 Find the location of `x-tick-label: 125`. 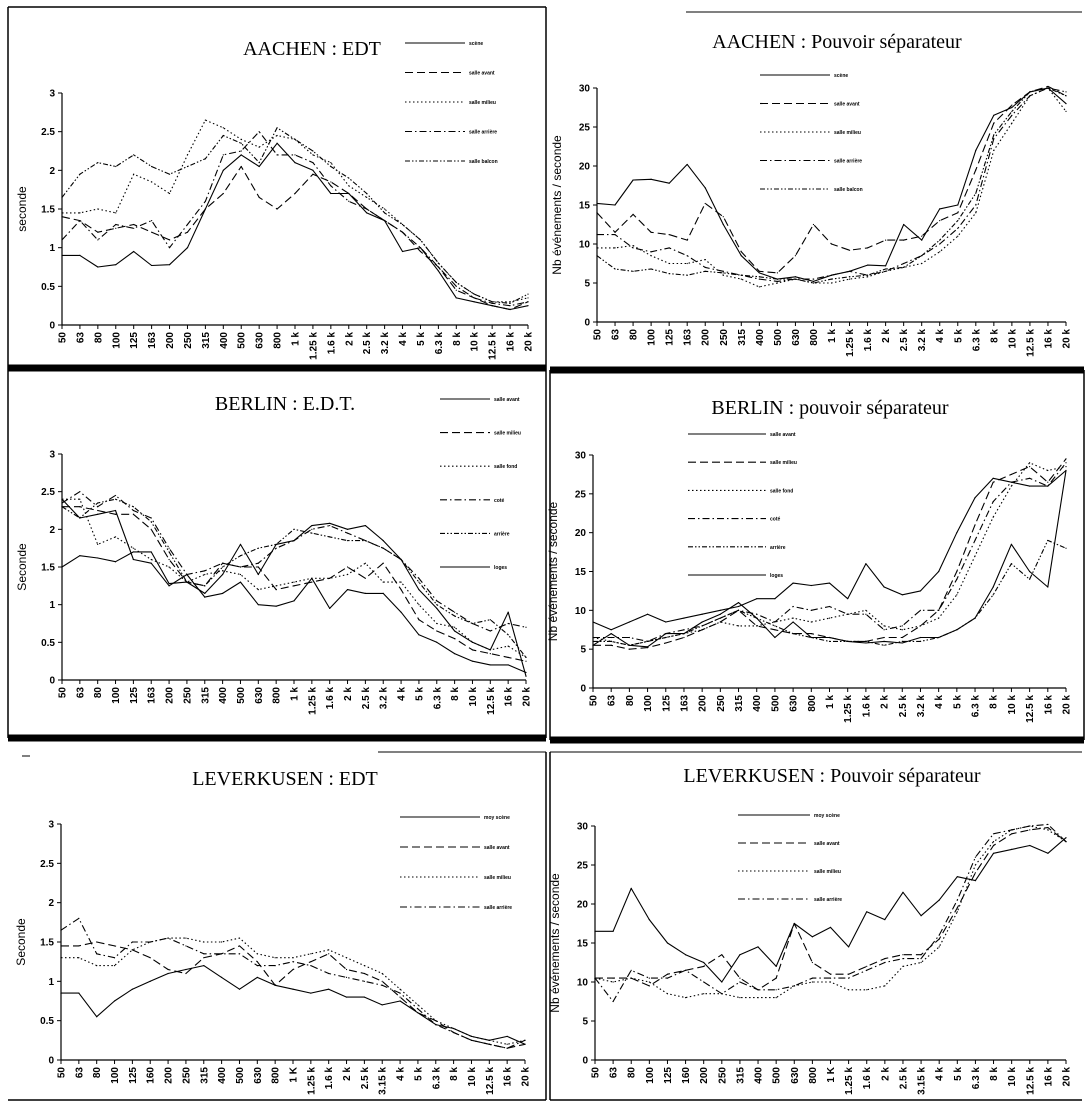

x-tick-label: 125 is located at coordinates (668, 1075).